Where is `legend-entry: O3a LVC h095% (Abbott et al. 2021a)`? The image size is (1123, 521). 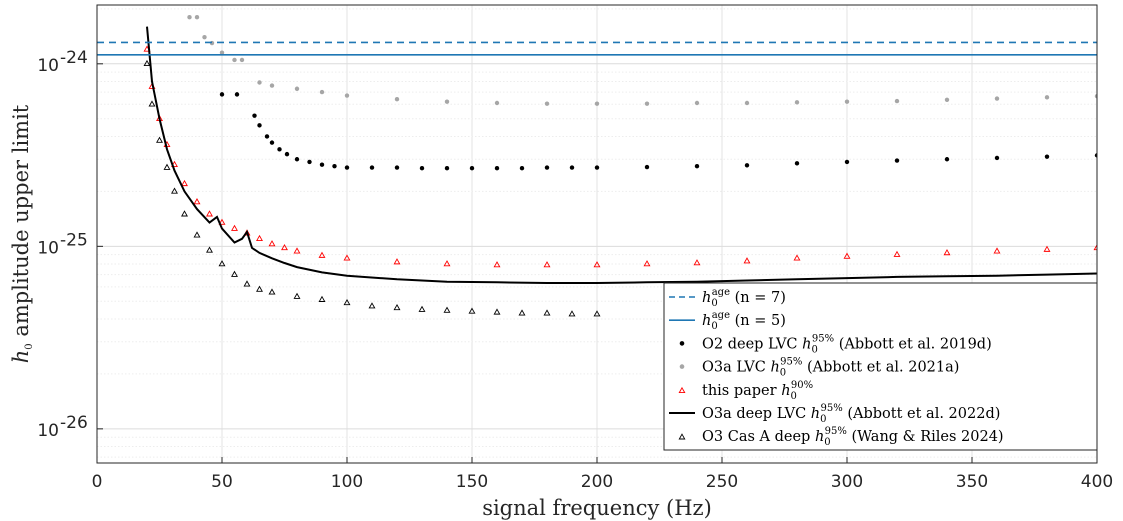 legend-entry: O3a LVC h095% (Abbott et al. 2021a) is located at coordinates (819, 368).